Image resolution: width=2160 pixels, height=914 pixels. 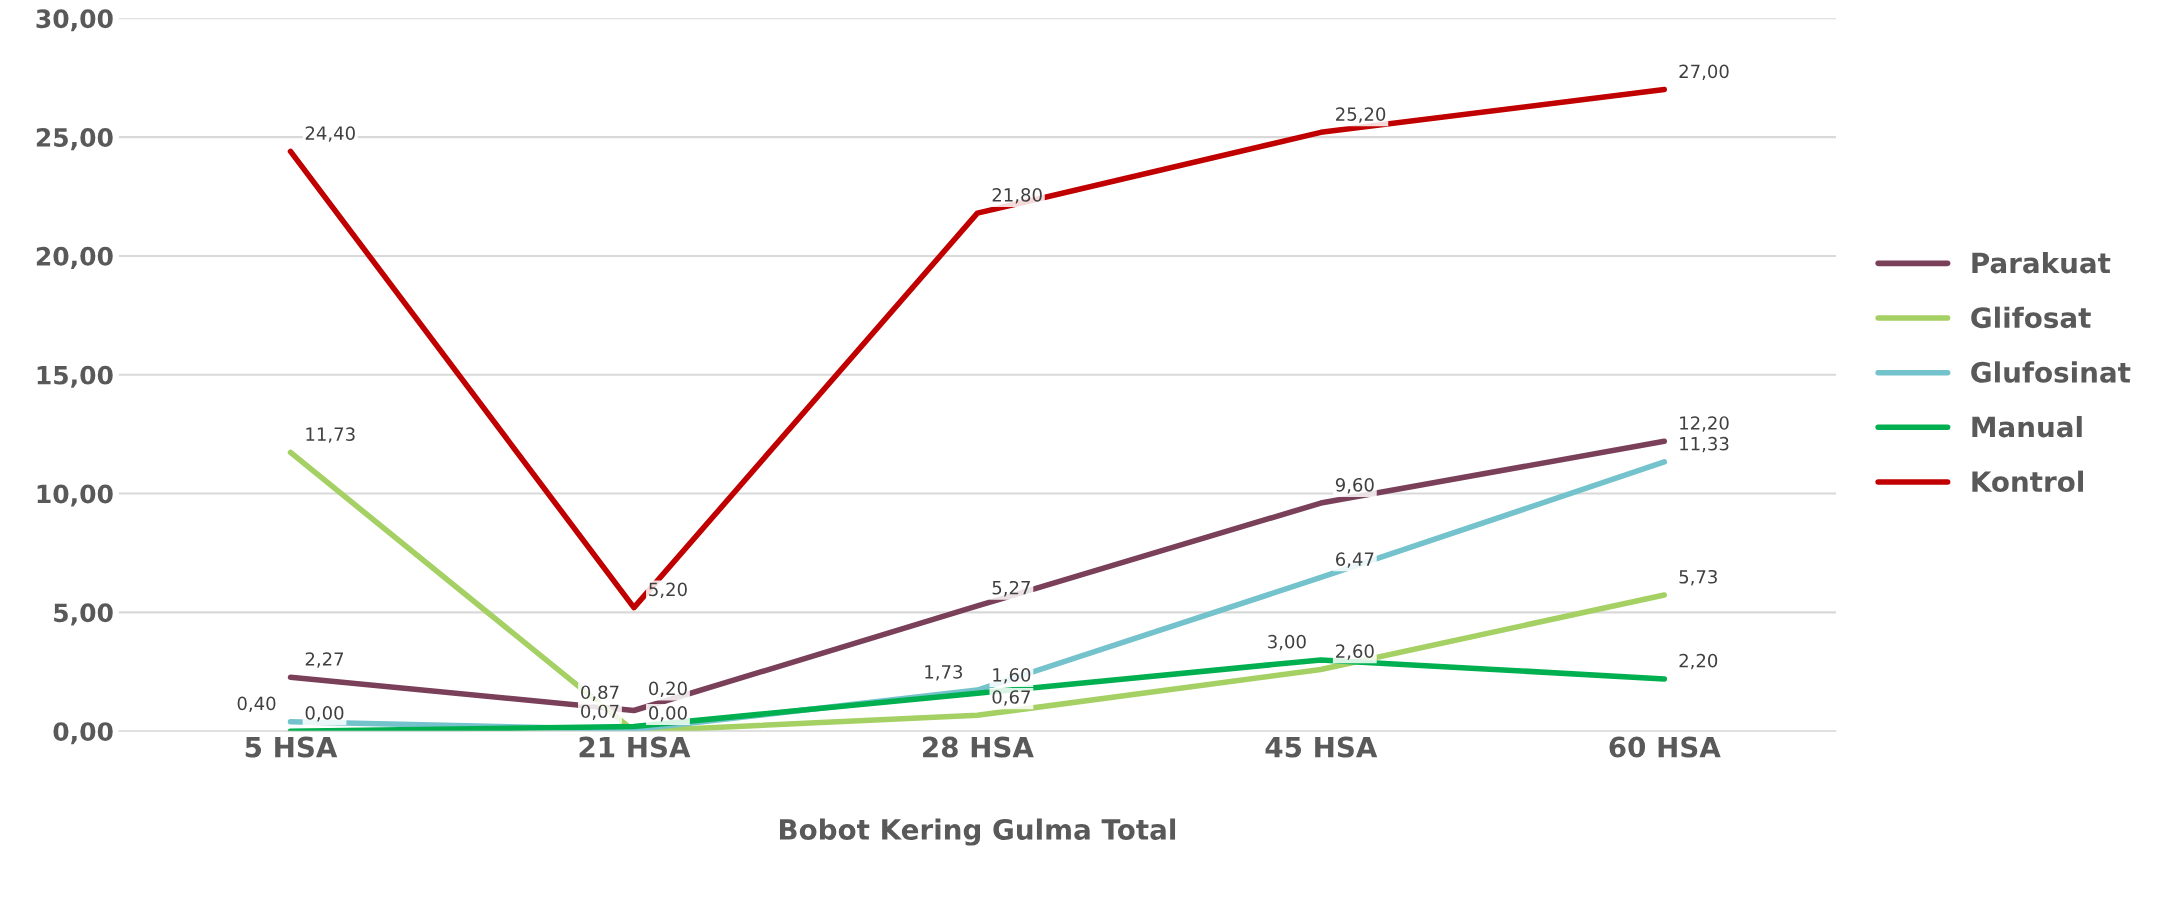 What do you see at coordinates (2031, 317) in the screenshot?
I see `legend-label: Glifosat` at bounding box center [2031, 317].